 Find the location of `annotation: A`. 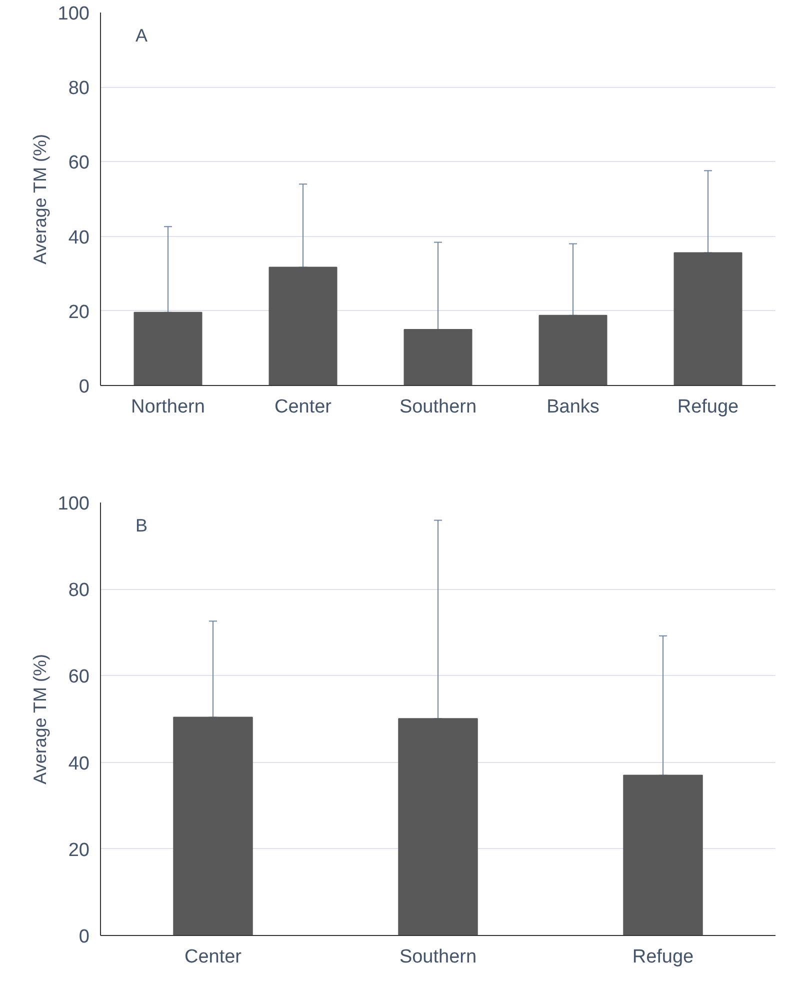

annotation: A is located at coordinates (142, 36).